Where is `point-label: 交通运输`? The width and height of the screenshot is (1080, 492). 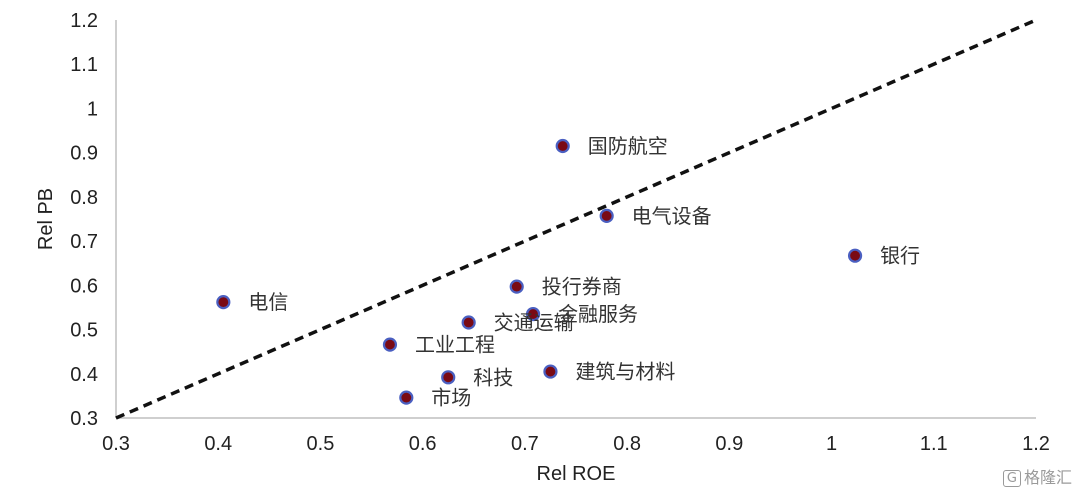 point-label: 交通运输 is located at coordinates (534, 322).